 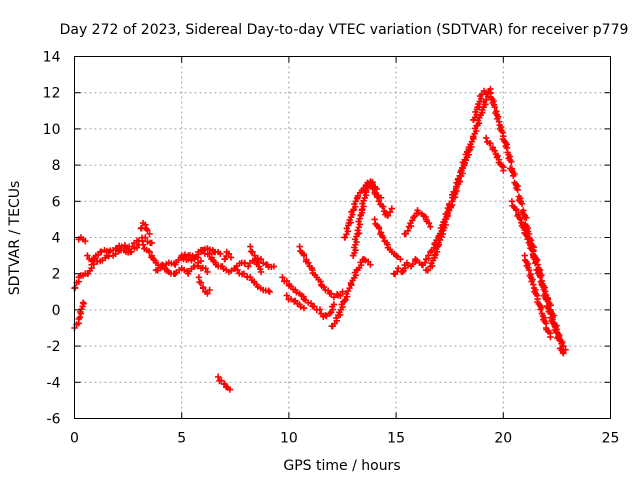 What do you see at coordinates (56, 166) in the screenshot?
I see `y-tick-label: 8` at bounding box center [56, 166].